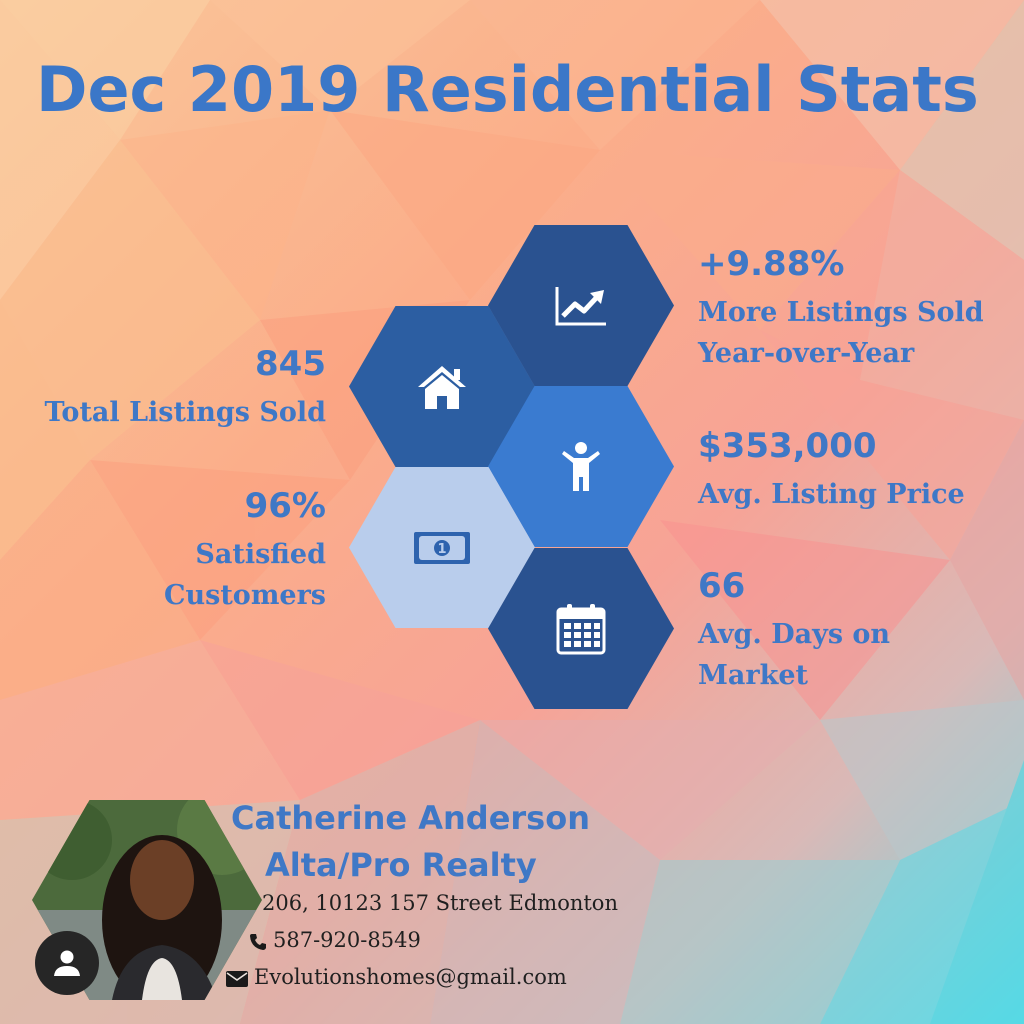 Image resolution: width=1024 pixels, height=1024 pixels. Describe the element at coordinates (722, 586) in the screenshot. I see `stat-value: 66` at that location.